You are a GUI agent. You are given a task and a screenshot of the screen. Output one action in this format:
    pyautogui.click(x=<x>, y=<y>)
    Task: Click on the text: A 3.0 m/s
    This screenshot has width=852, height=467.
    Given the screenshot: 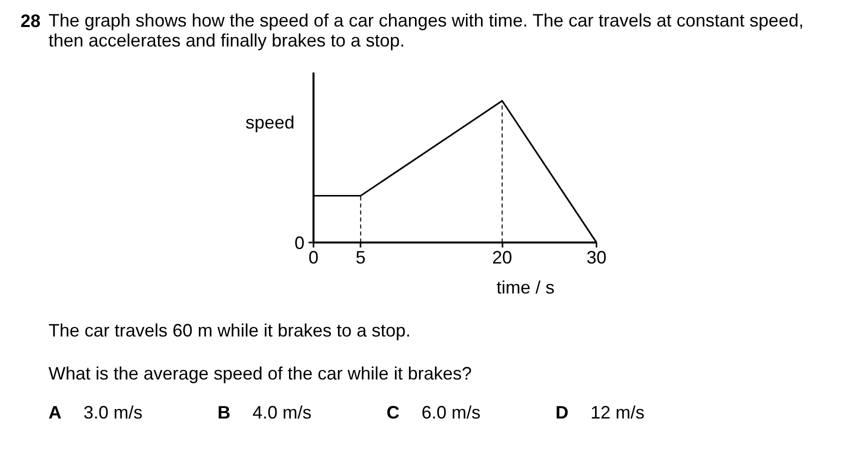 What is the action you would take?
    pyautogui.click(x=95, y=412)
    